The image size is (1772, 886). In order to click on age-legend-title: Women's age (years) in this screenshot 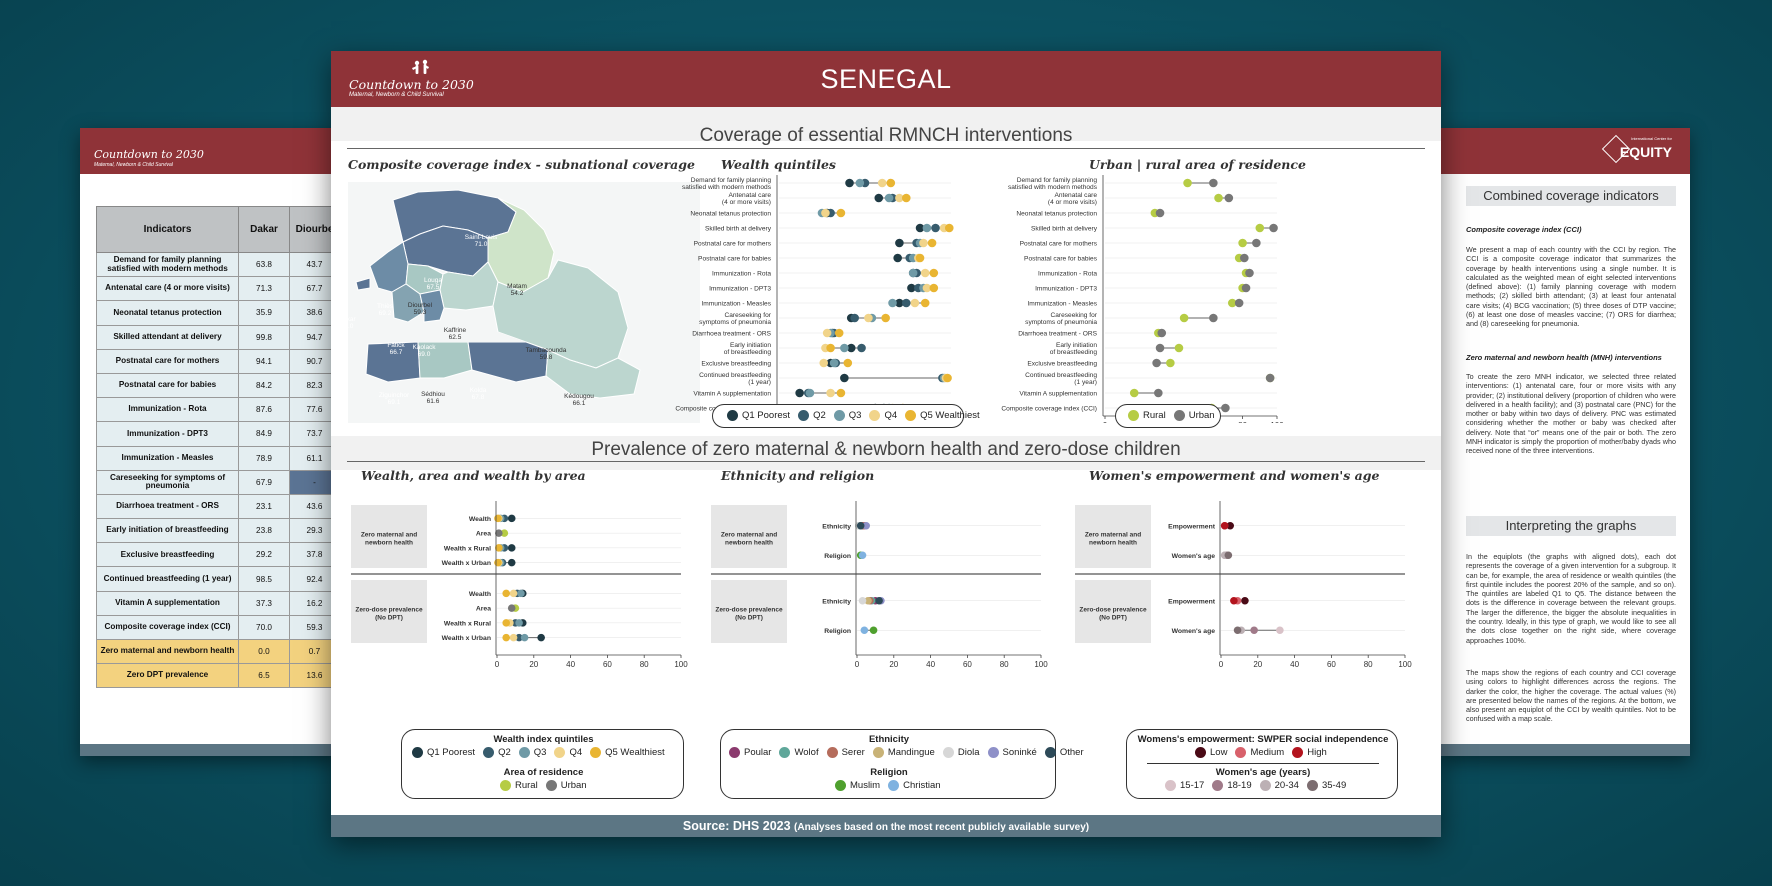, I will do `click(1263, 772)`.